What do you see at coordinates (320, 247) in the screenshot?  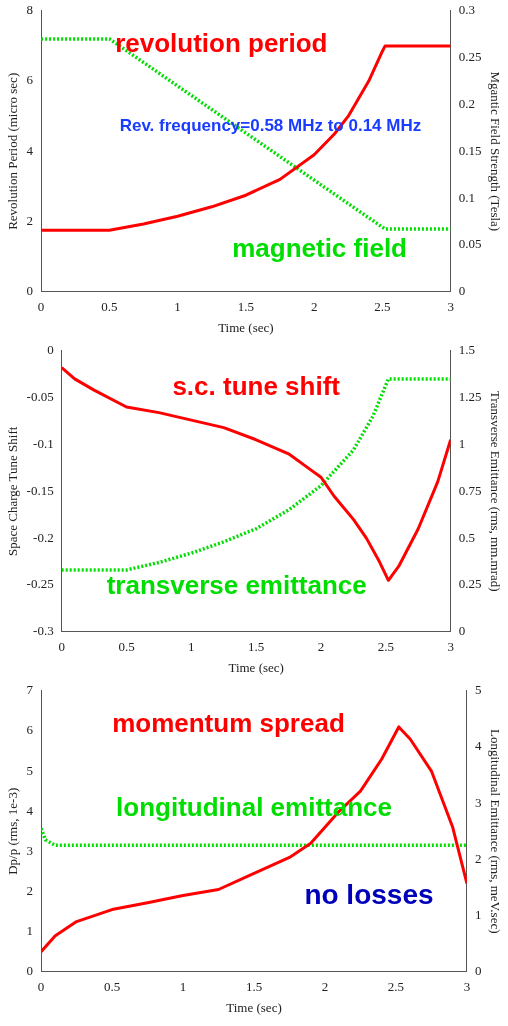 I see `series-label: magnetic field` at bounding box center [320, 247].